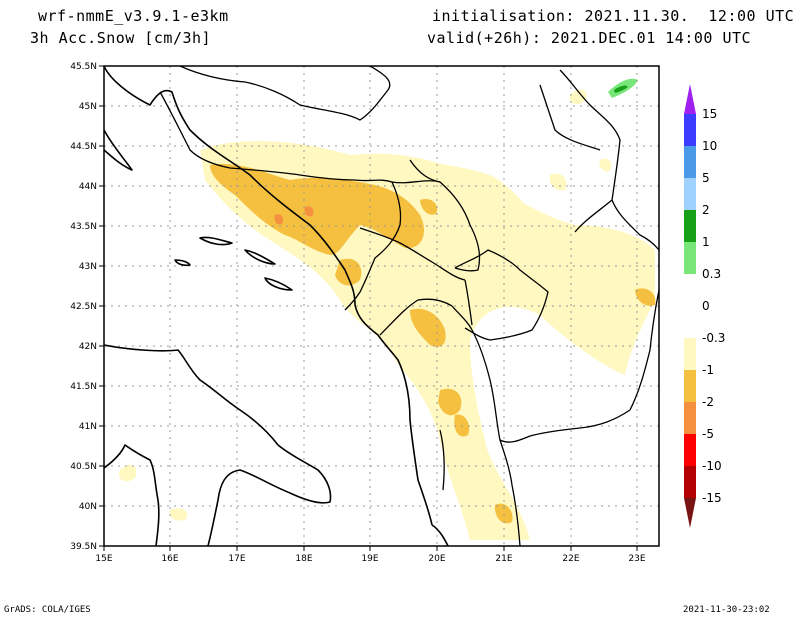 Image resolution: width=800 pixels, height=618 pixels. I want to click on lat-label: 43N, so click(88, 267).